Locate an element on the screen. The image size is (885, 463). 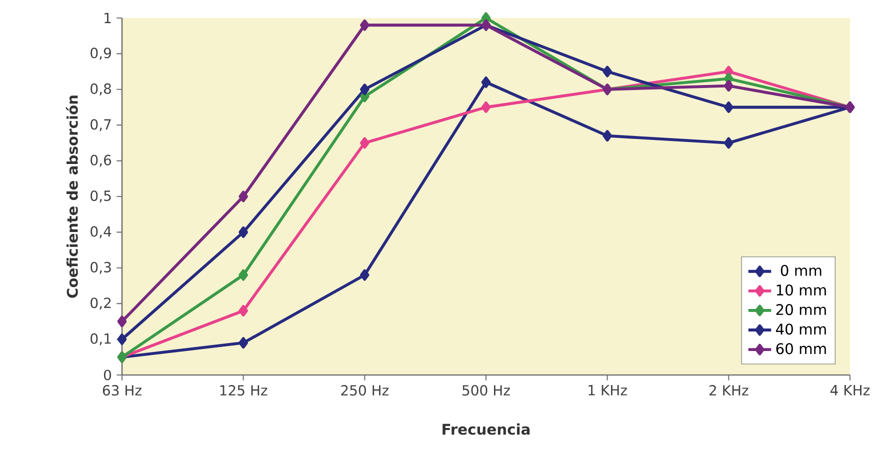
x-tick-label: 2 KHz is located at coordinates (728, 390).